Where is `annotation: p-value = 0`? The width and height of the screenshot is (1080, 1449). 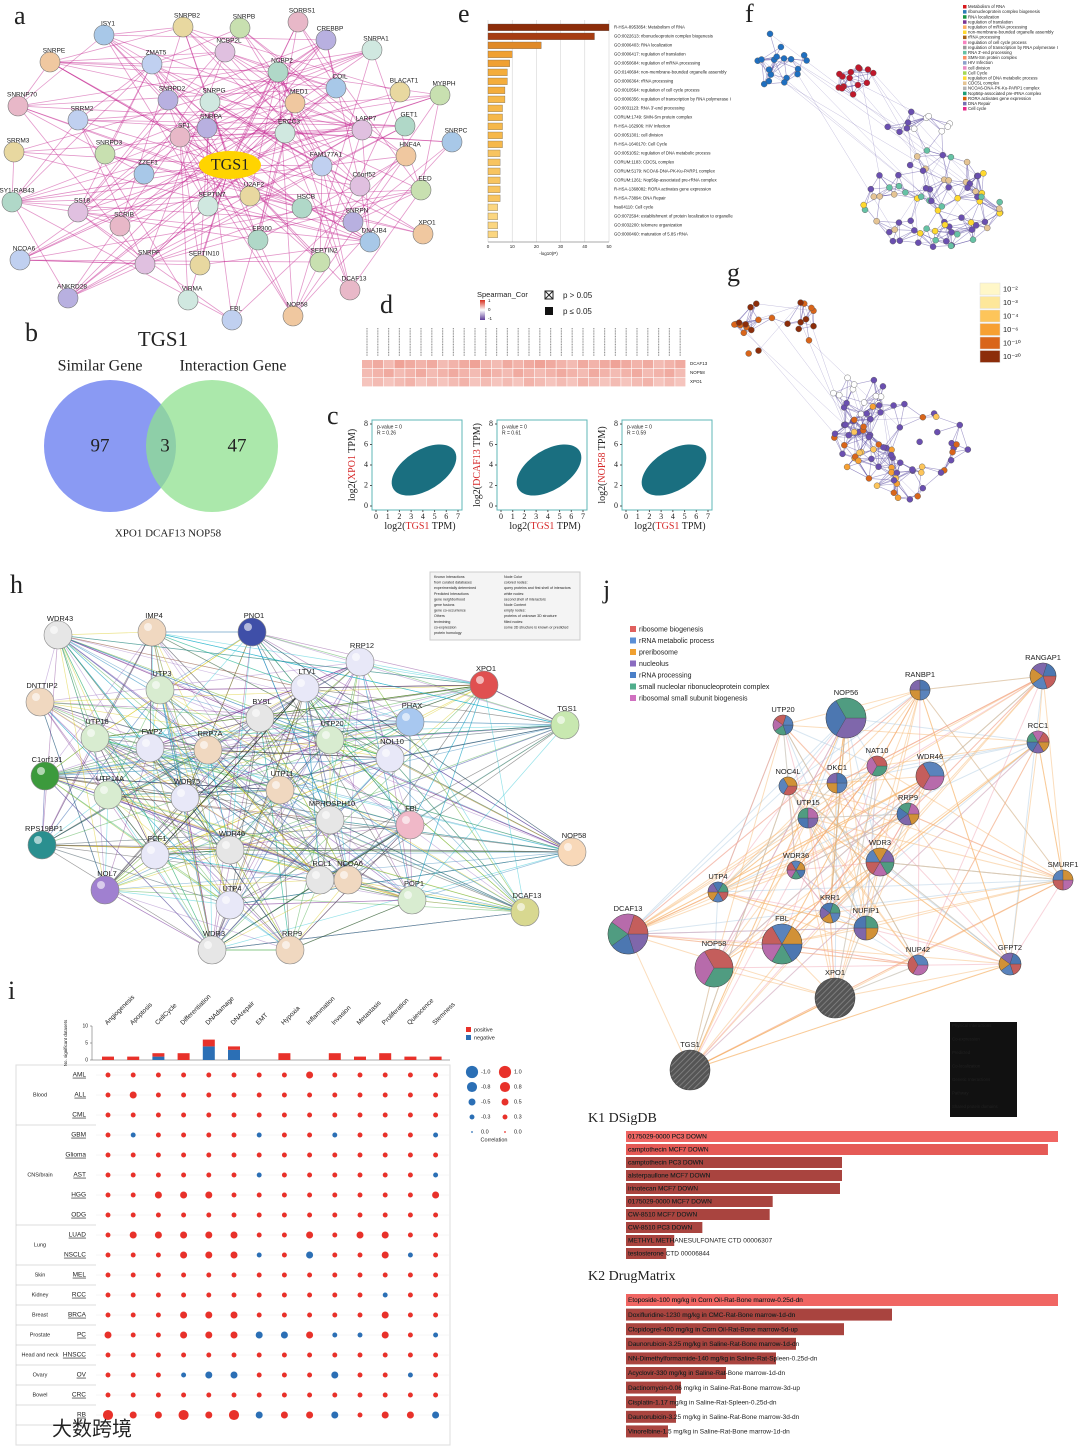 annotation: p-value = 0 is located at coordinates (639, 427).